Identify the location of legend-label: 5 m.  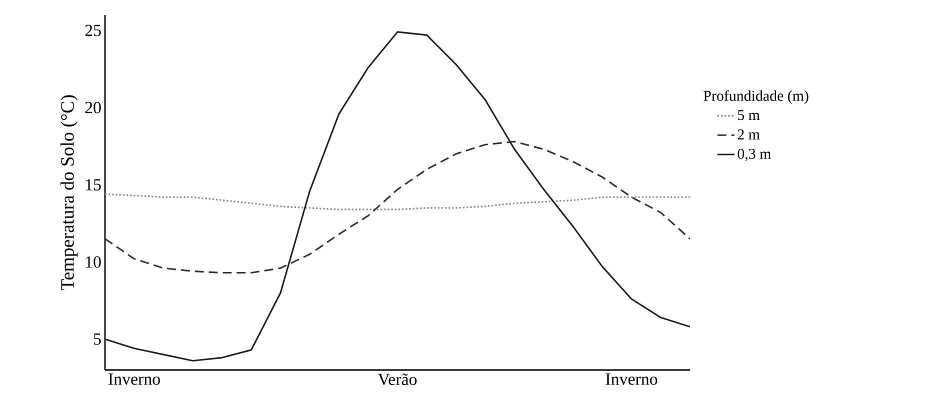
(749, 115).